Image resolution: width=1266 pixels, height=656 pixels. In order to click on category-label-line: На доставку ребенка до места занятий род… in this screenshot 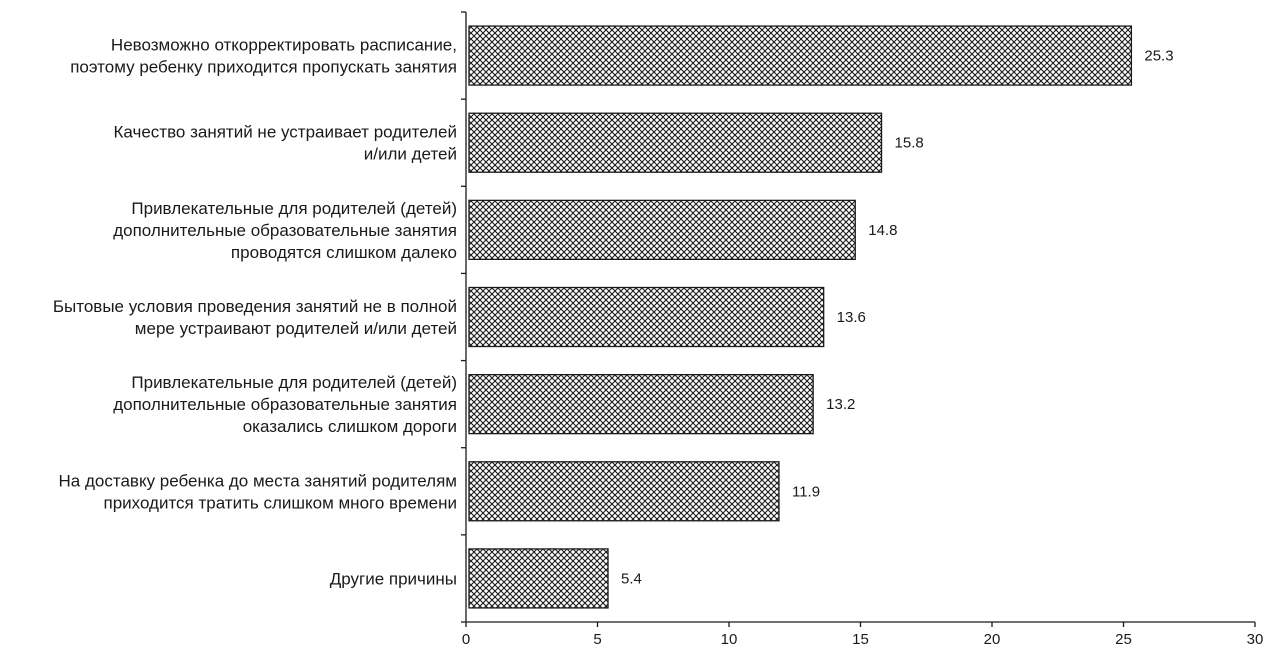, I will do `click(258, 480)`.